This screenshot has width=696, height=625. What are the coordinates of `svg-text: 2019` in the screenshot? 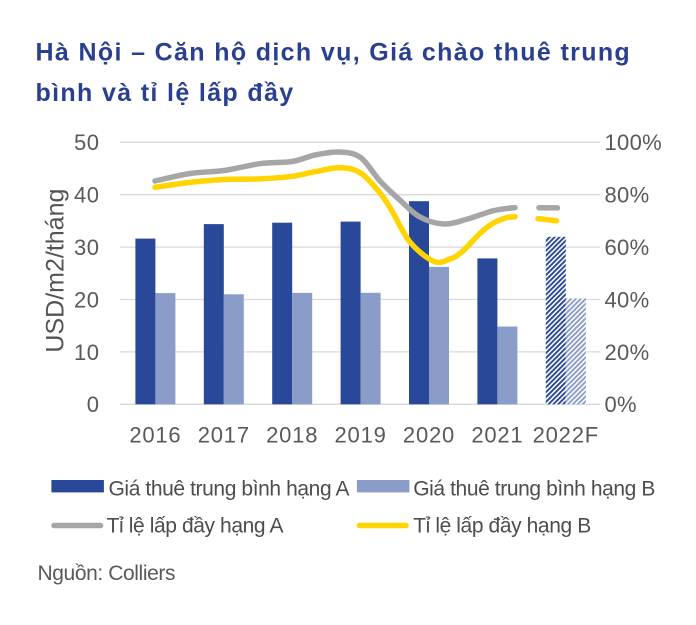 It's located at (361, 435).